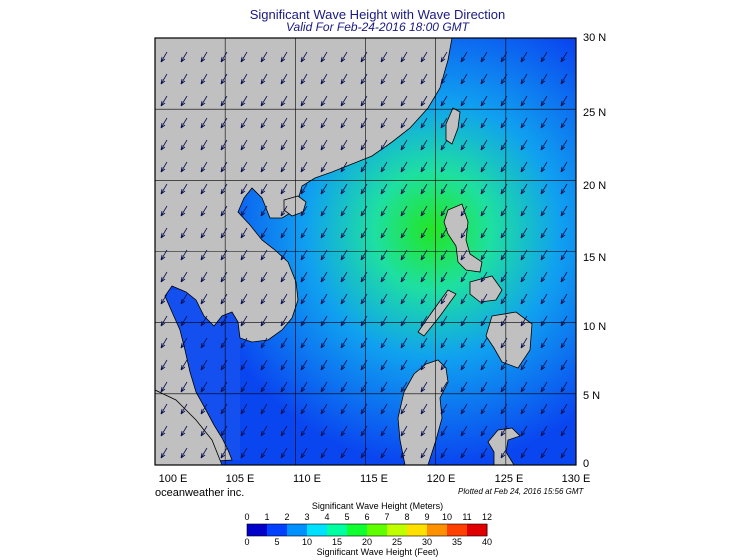  What do you see at coordinates (267, 517) in the screenshot?
I see `colorbar-meters-tick: 1` at bounding box center [267, 517].